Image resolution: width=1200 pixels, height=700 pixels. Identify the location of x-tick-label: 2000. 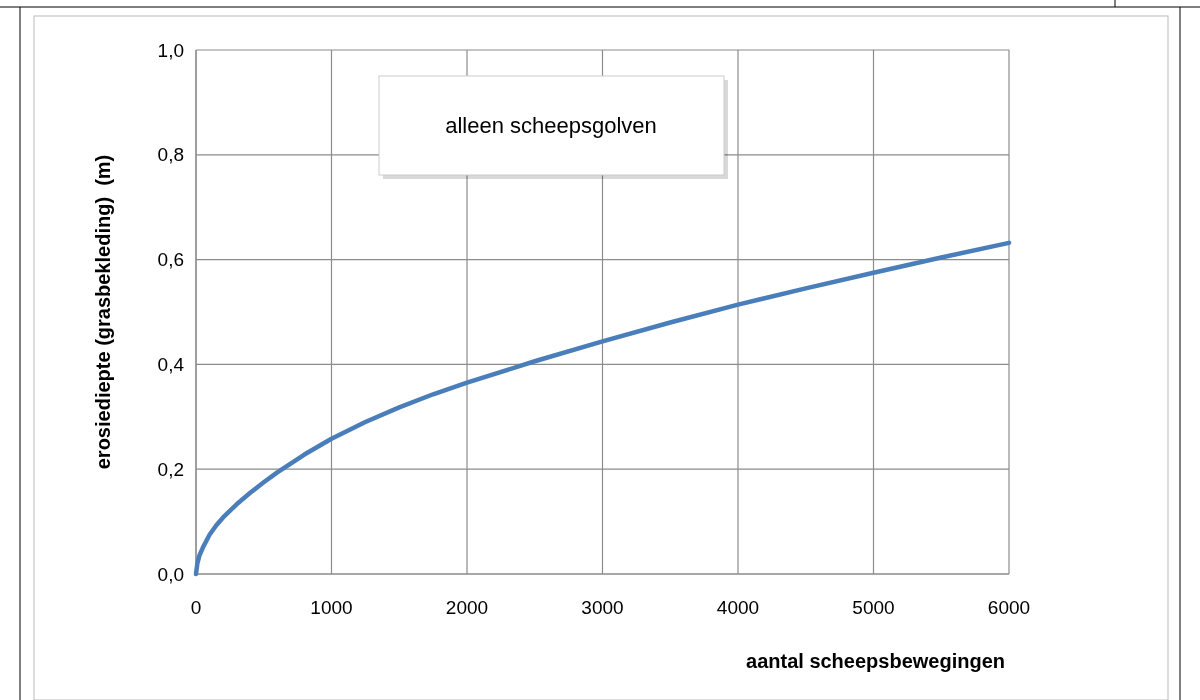
(467, 607).